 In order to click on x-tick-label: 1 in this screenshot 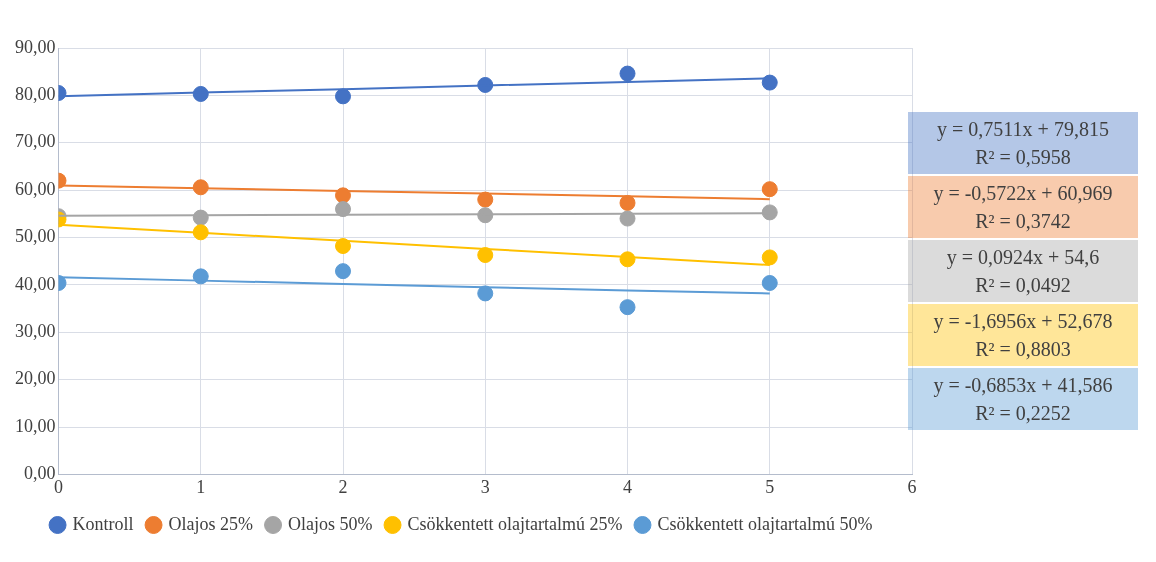, I will do `click(201, 486)`.